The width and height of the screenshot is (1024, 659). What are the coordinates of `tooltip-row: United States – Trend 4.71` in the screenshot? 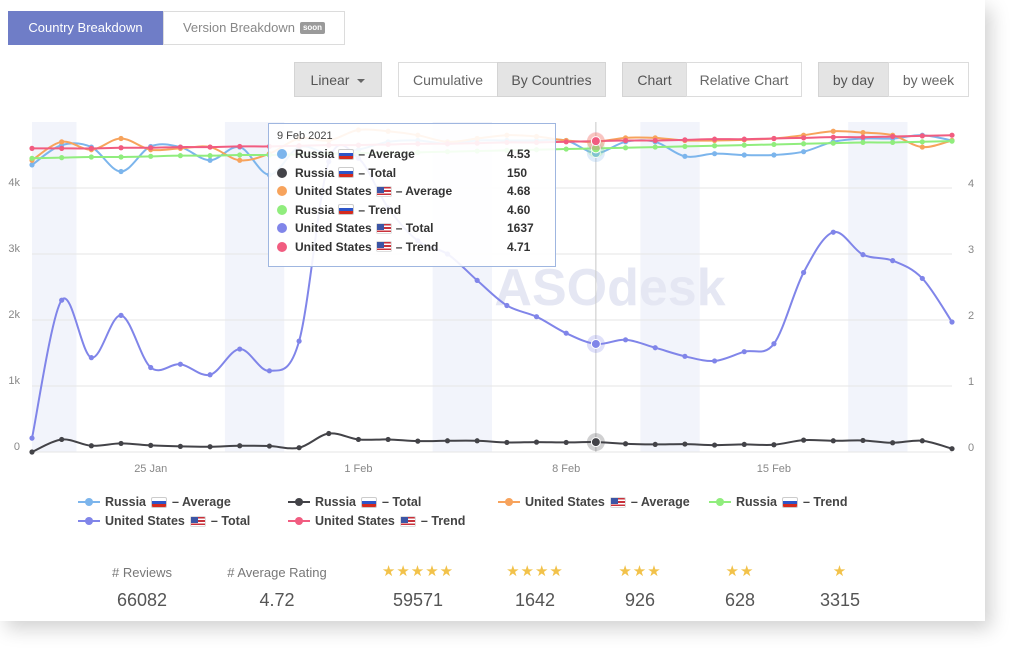 It's located at (412, 247).